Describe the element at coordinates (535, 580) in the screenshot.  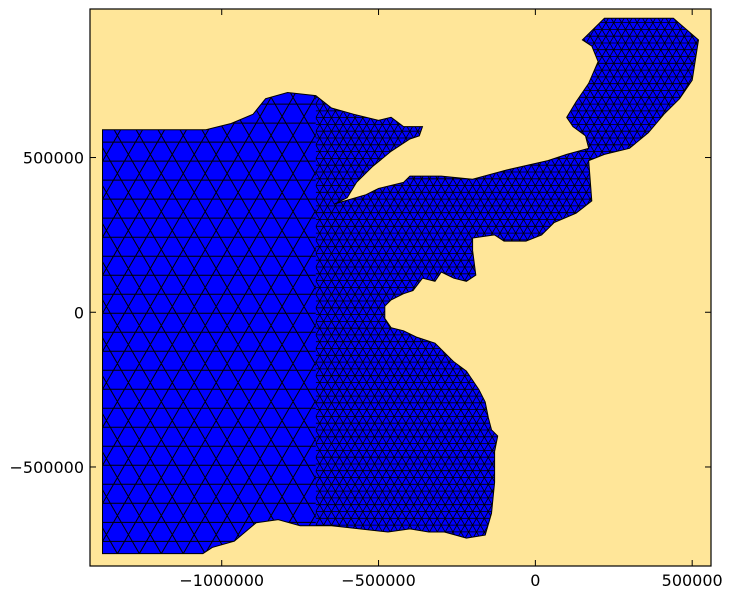
I see `x-tick-label: 0` at that location.